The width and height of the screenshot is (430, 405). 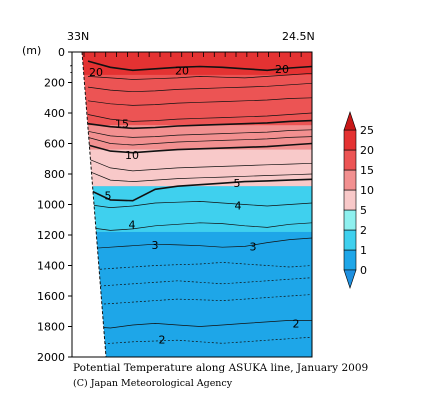 I want to click on y-tick-label: 200, so click(x=54, y=83).